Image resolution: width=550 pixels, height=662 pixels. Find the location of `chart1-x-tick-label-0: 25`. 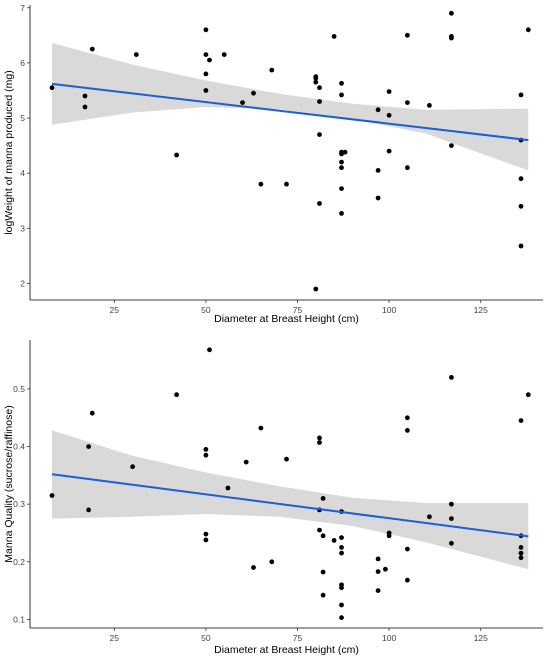

chart1-x-tick-label-0: 25 is located at coordinates (115, 310).